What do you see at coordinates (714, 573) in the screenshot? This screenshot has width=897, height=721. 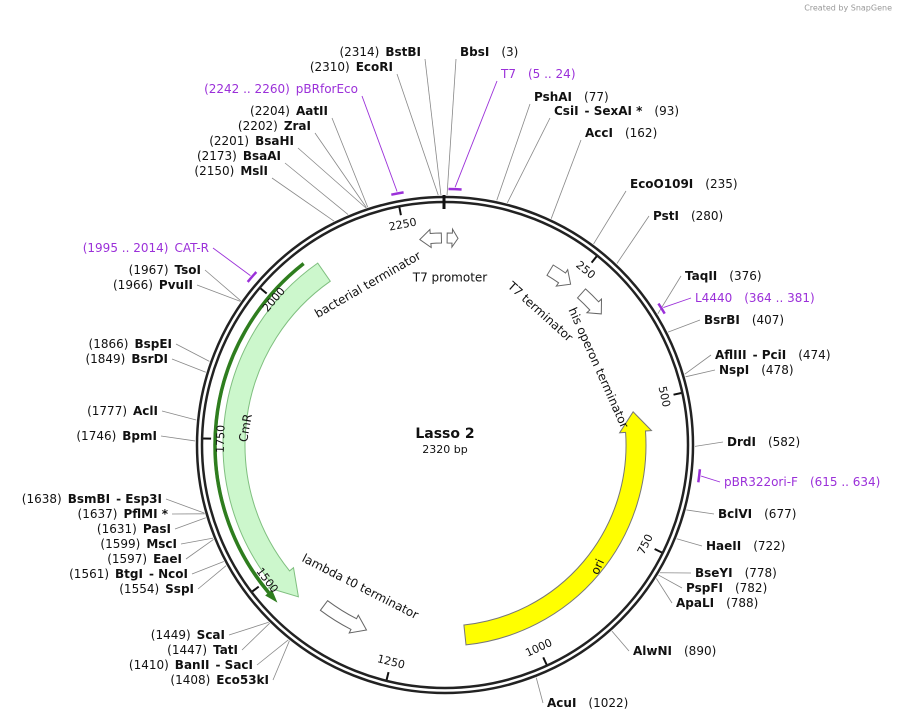 I see `site-name: BseYI` at bounding box center [714, 573].